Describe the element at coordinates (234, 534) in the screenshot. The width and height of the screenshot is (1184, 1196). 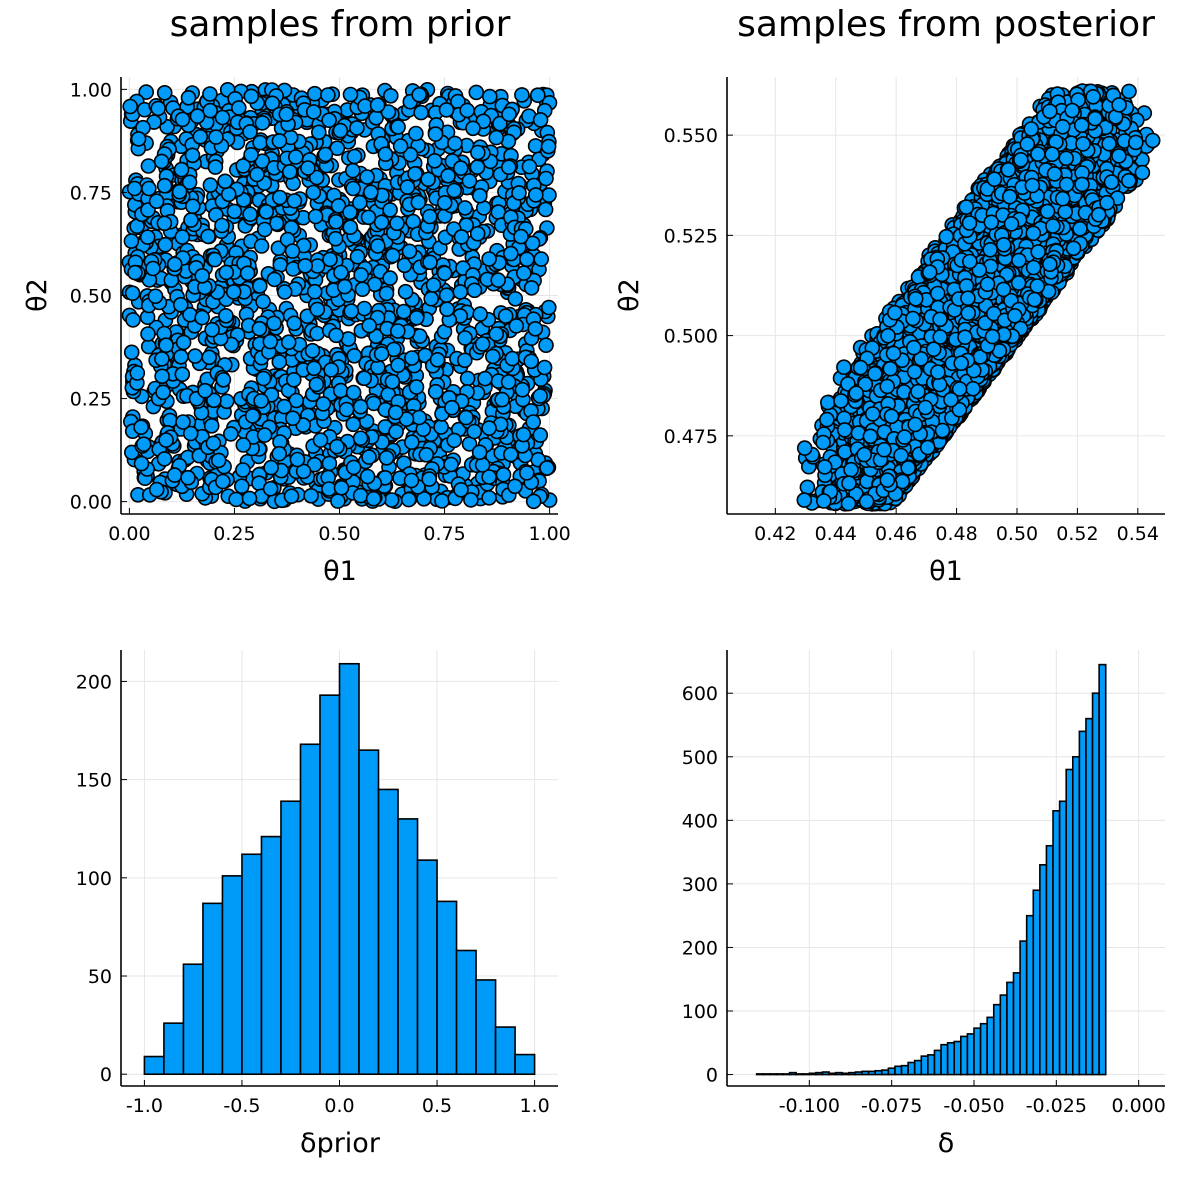
I see `x-tick-label: 0.25` at that location.